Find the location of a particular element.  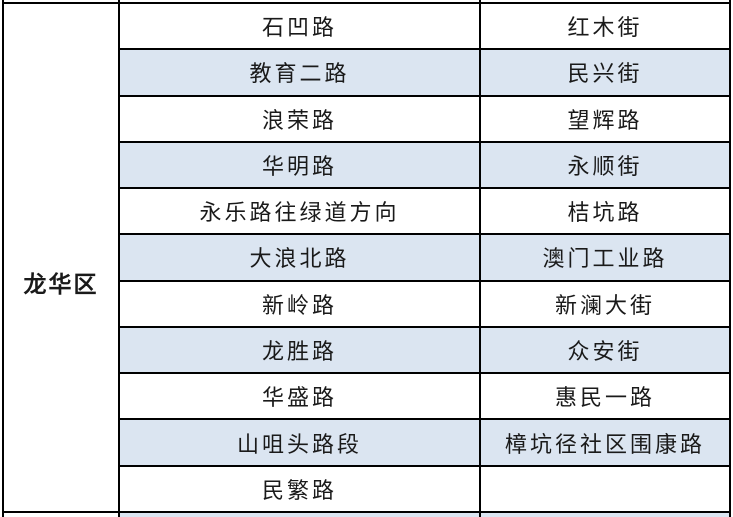

street-cell: 新澜大街 is located at coordinates (605, 303).